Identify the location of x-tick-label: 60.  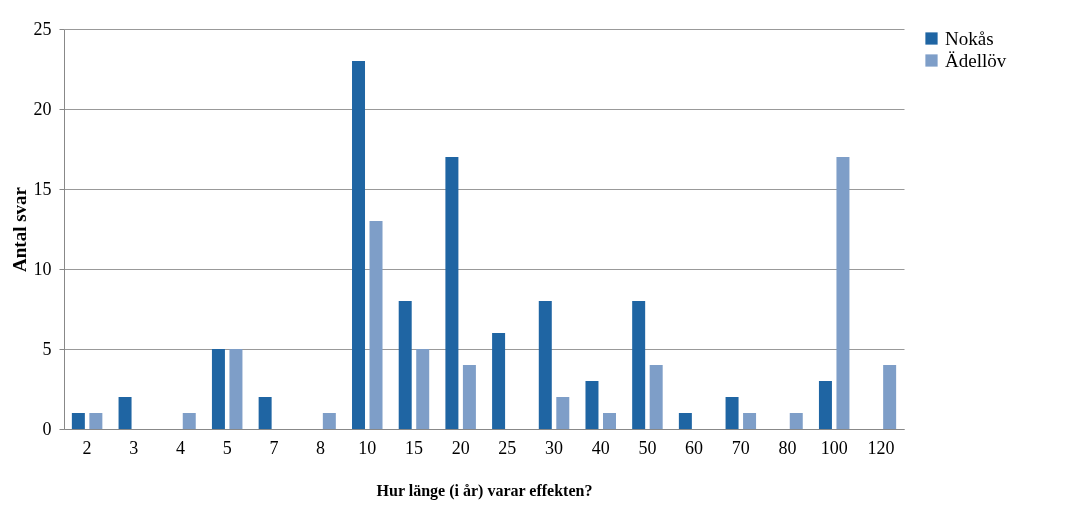
(694, 447).